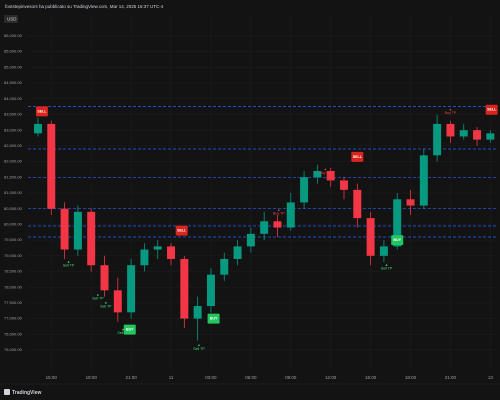 This screenshot has height=400, width=500. What do you see at coordinates (13, 286) in the screenshot?
I see `y-tick-label: 78,000.00` at bounding box center [13, 286].